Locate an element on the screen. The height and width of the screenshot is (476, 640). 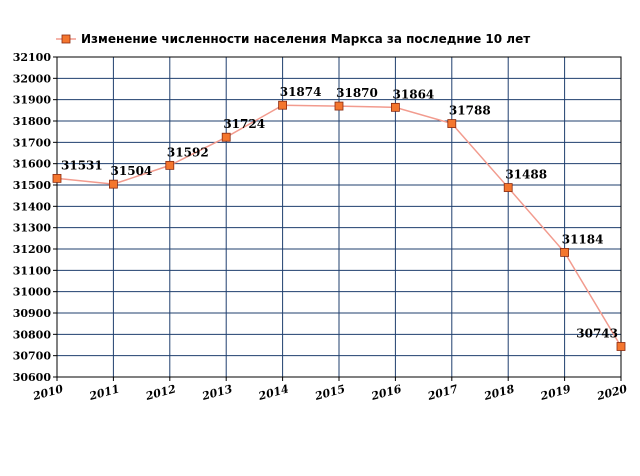
data-label: 31184 is located at coordinates (583, 239).